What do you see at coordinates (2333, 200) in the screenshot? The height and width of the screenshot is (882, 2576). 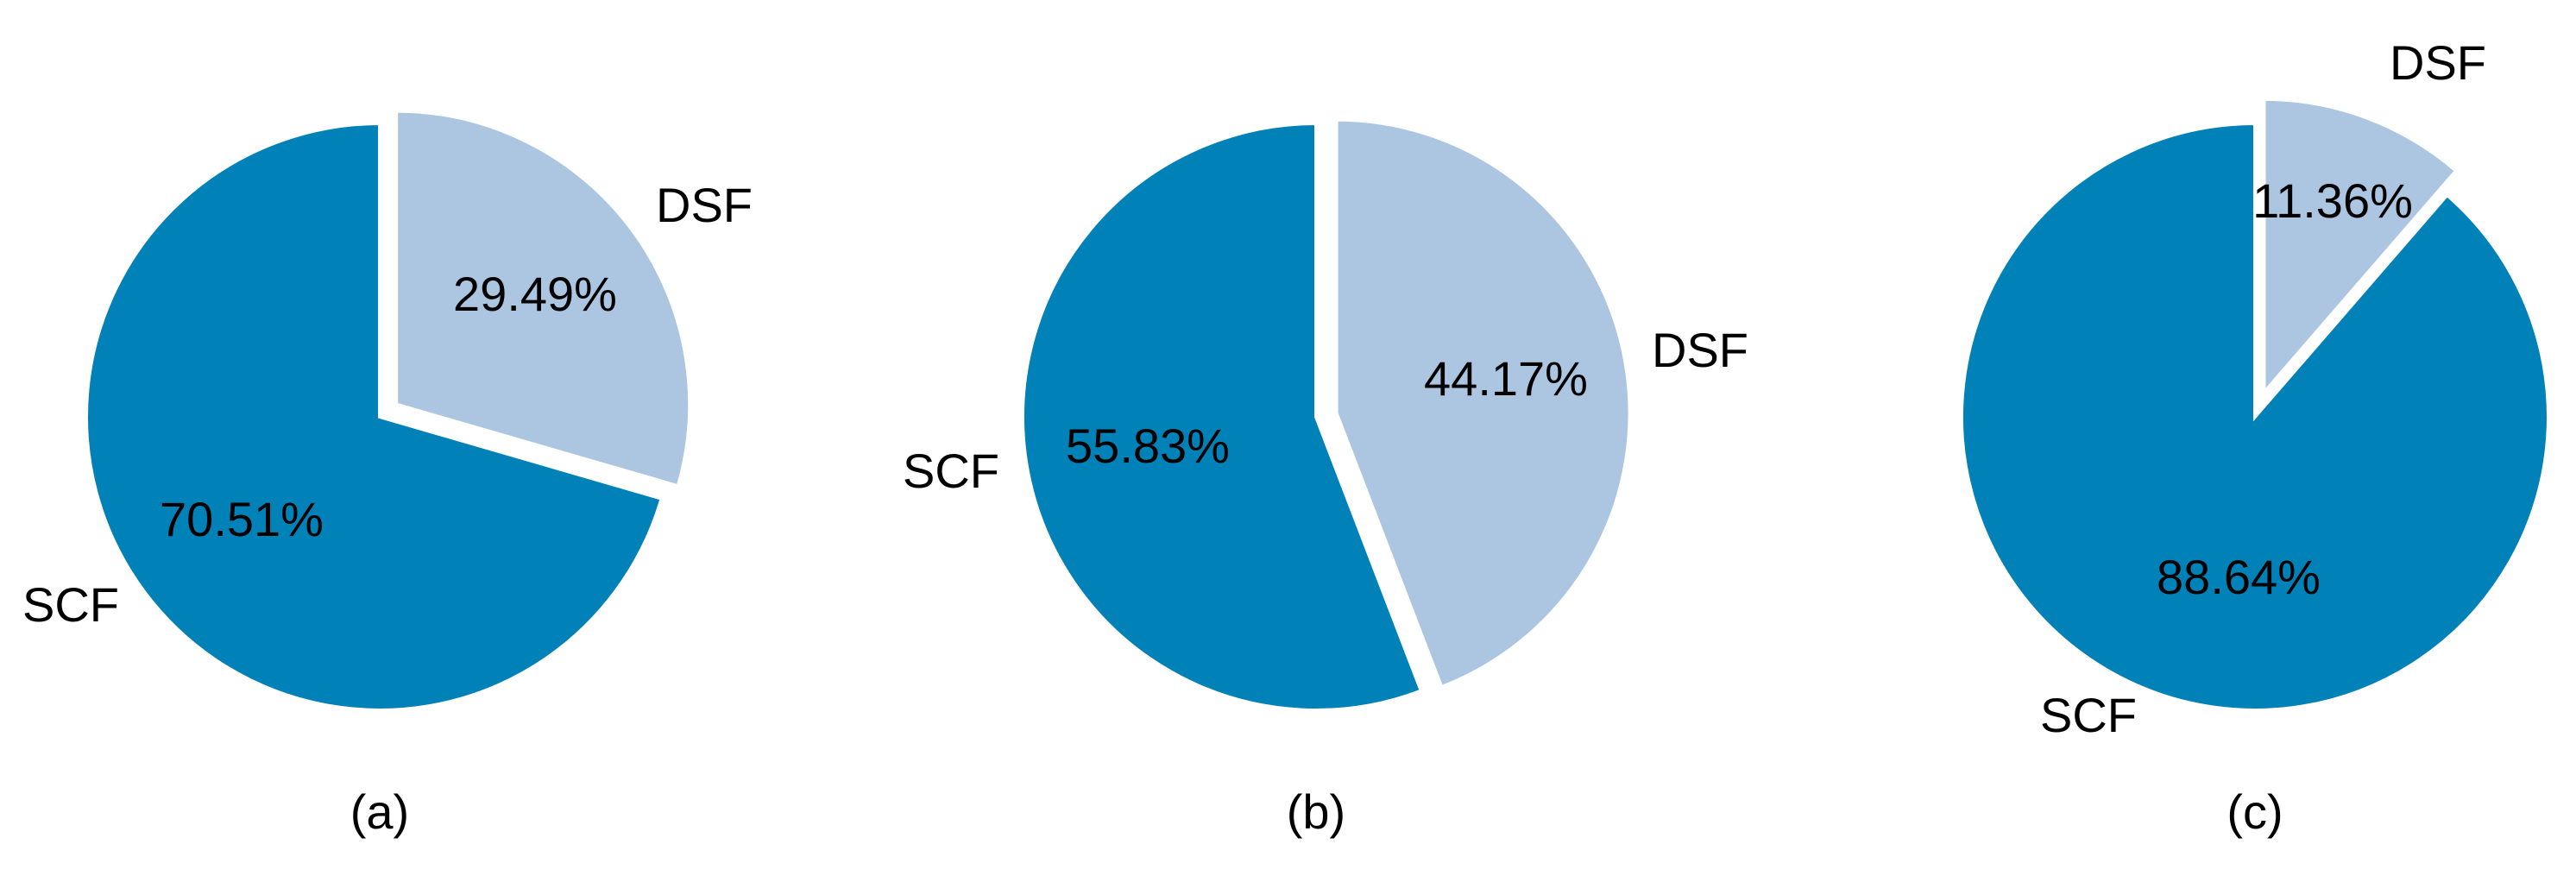 I see `percent-label-dsf: 11.36%` at bounding box center [2333, 200].